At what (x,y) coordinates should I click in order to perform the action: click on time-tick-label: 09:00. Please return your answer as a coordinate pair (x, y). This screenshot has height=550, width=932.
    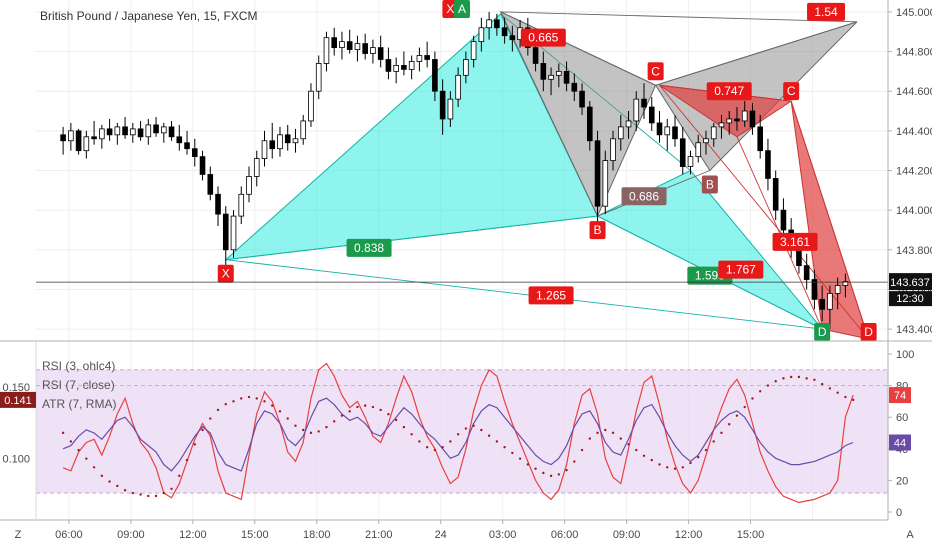
    Looking at the image, I should click on (131, 535).